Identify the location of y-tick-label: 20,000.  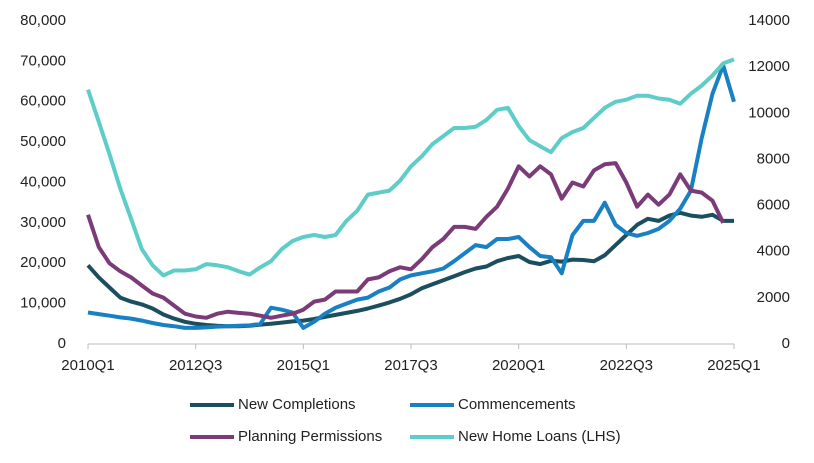
(43, 262).